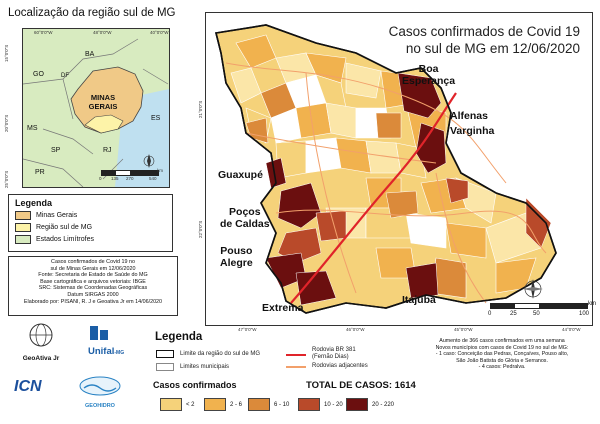 The image size is (600, 424). I want to click on city-label-varginha: Varginha, so click(472, 131).